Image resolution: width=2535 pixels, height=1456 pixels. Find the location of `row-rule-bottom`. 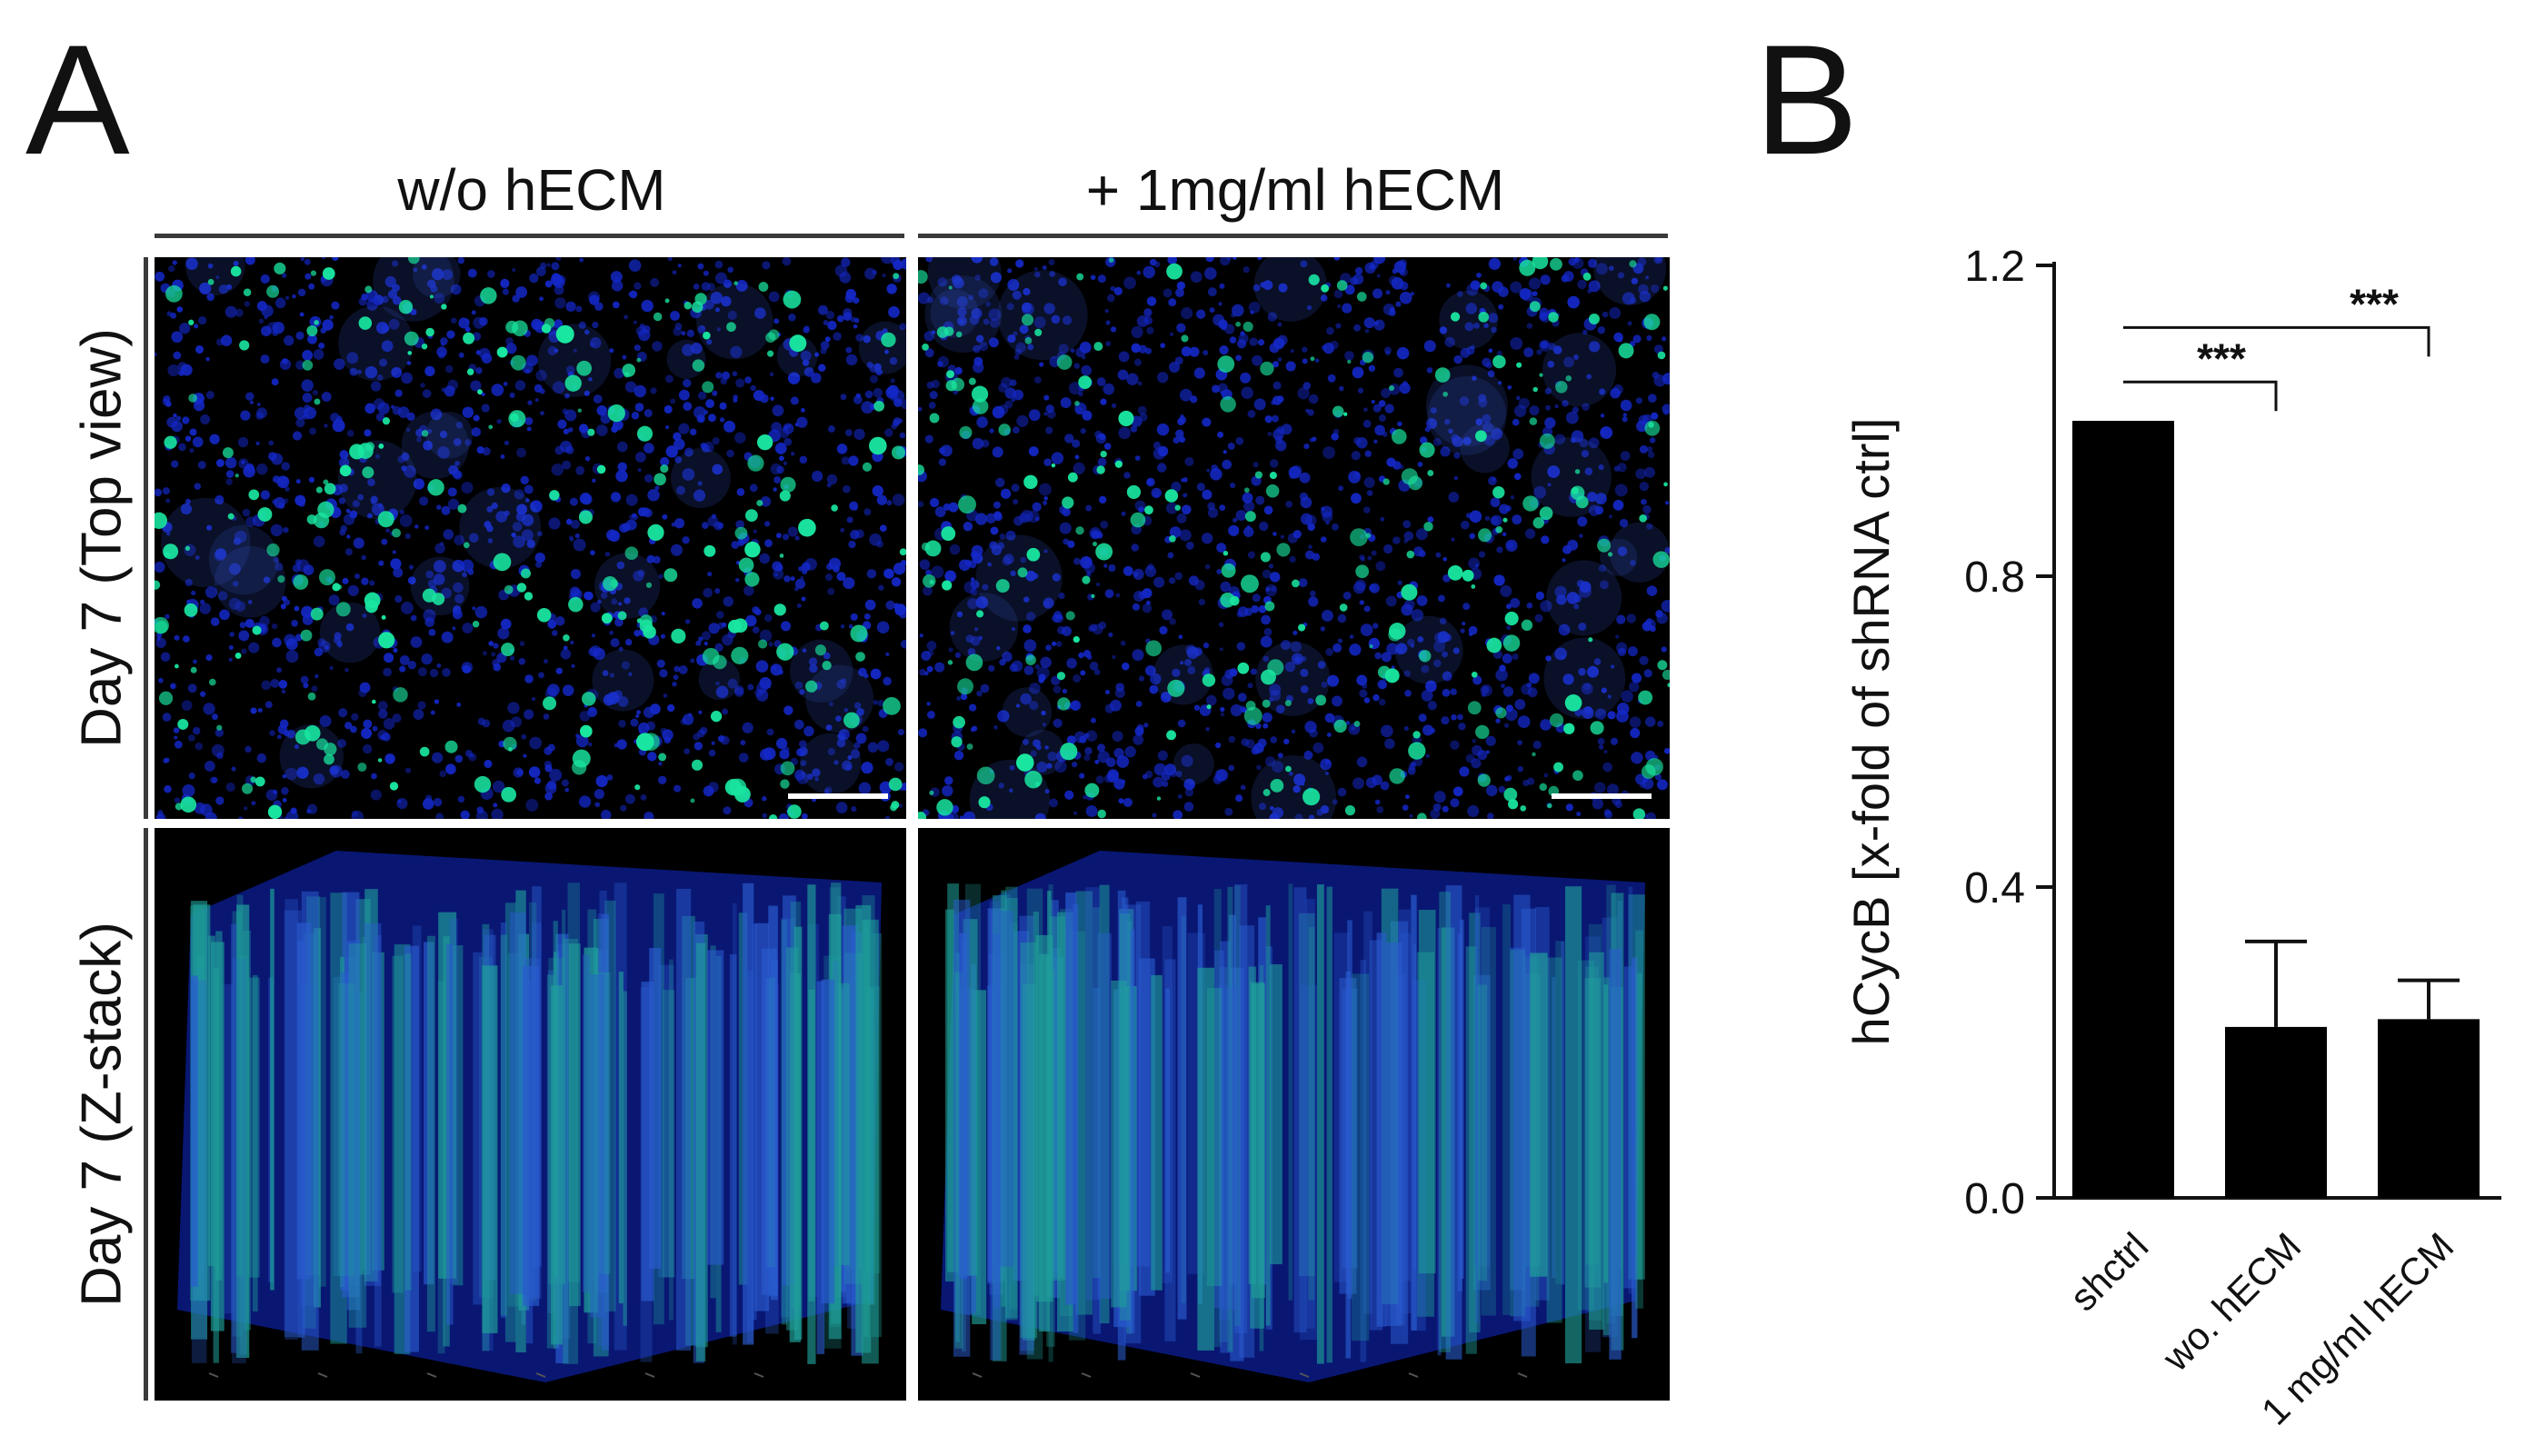

row-rule-bottom is located at coordinates (146, 1115).